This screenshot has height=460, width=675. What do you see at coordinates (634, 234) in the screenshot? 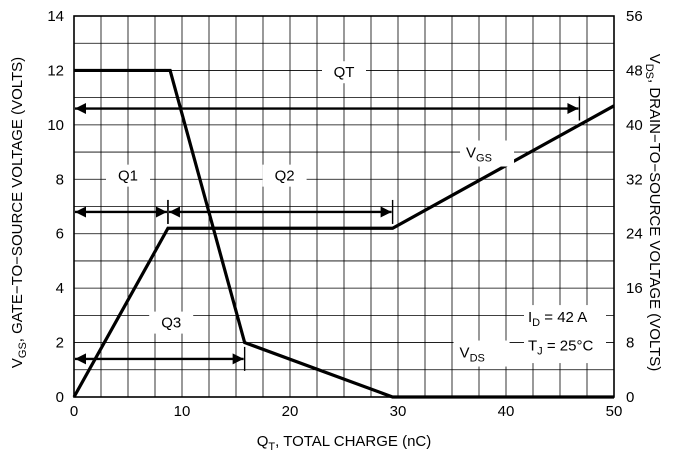
I see `y-right-tick-label: 24` at bounding box center [634, 234].